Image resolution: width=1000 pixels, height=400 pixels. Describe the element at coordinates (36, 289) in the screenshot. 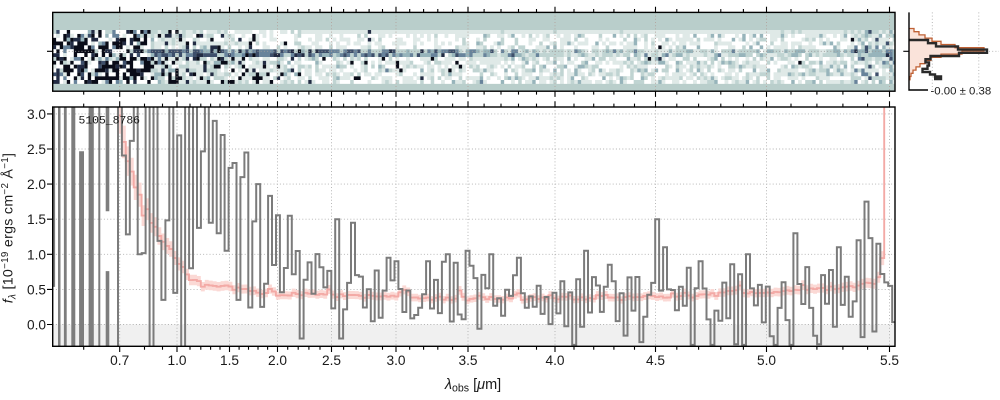

I see `svg-text: 0.5` at that location.